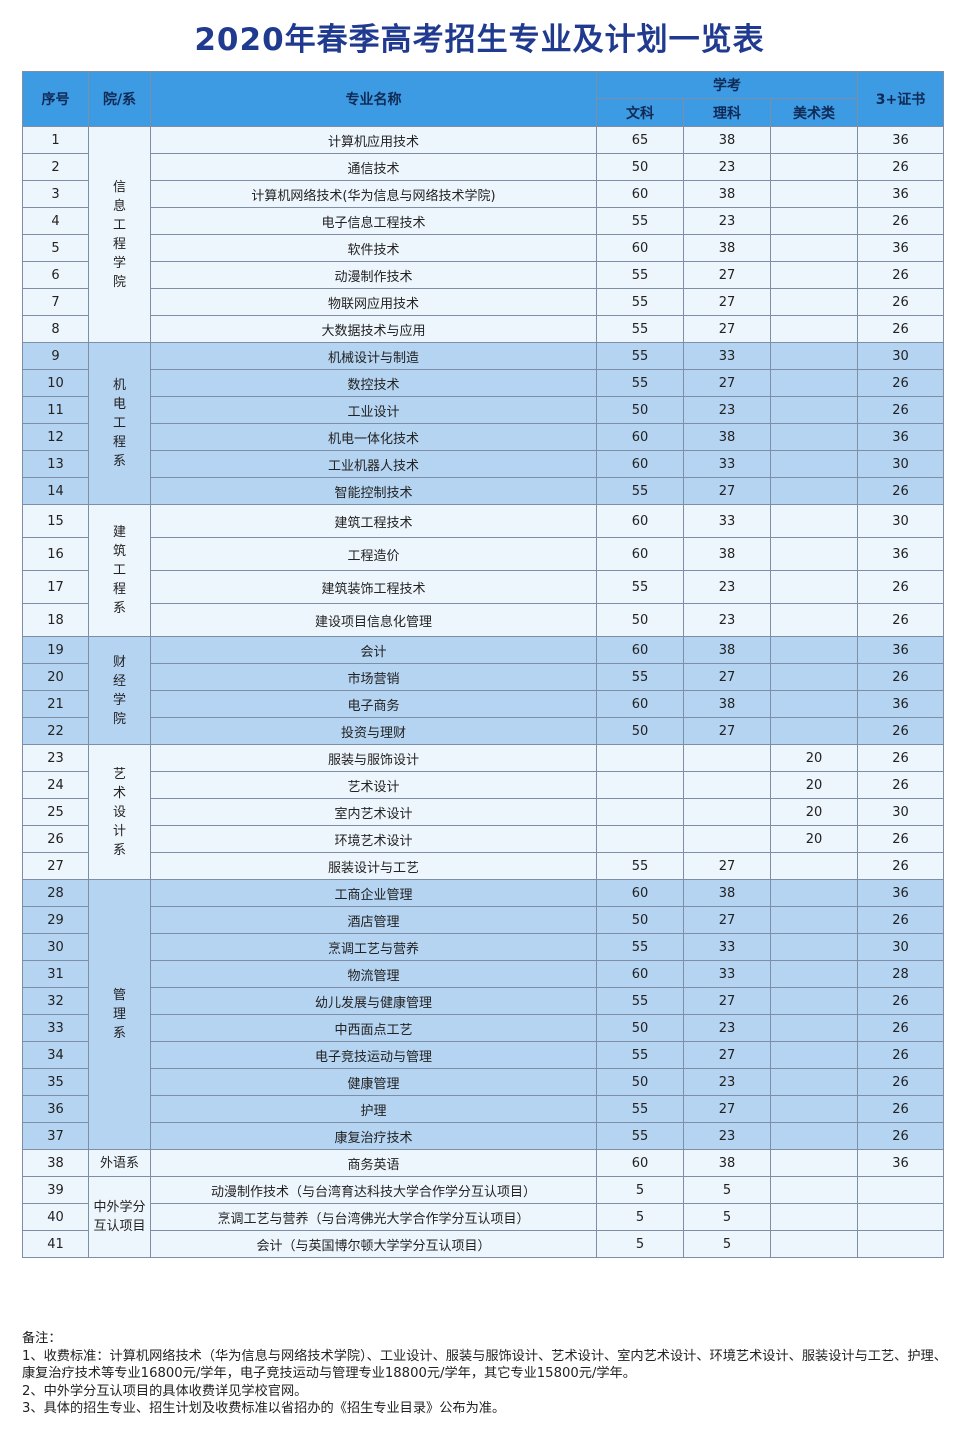 This screenshot has width=959, height=1430. I want to click on table-row: 1 信息工程学院 计算机应用技术 65 38 36, so click(483, 234).